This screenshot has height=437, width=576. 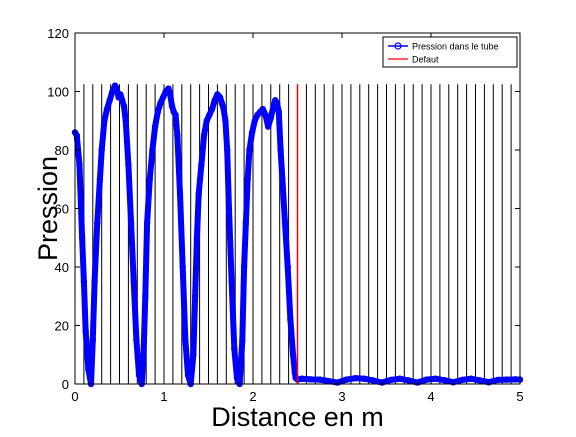 What do you see at coordinates (430, 396) in the screenshot?
I see `x-tick-label: 4` at bounding box center [430, 396].